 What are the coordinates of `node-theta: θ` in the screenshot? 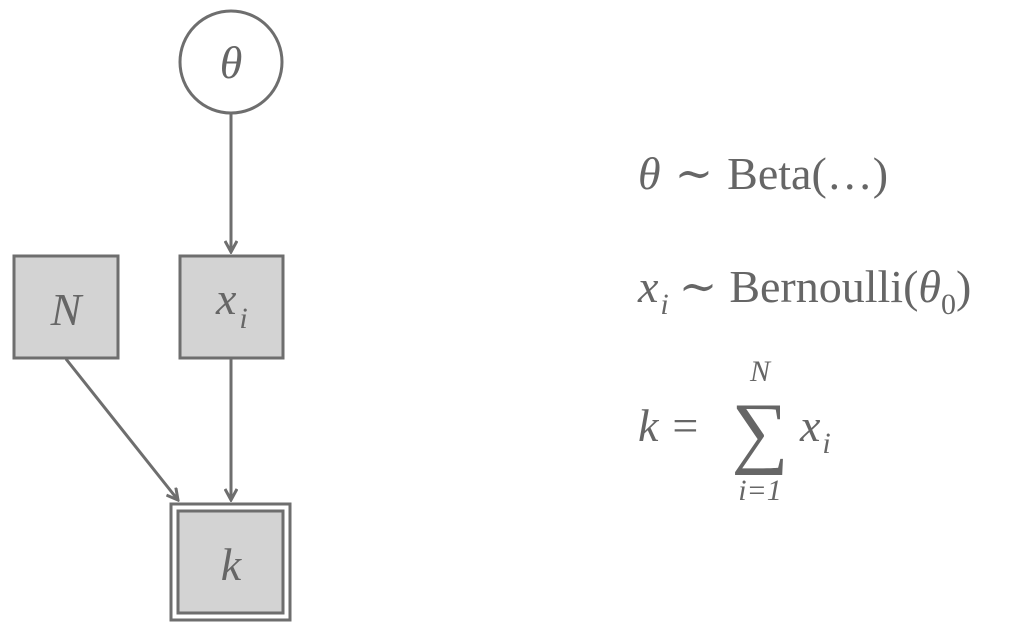 It's located at (231, 62).